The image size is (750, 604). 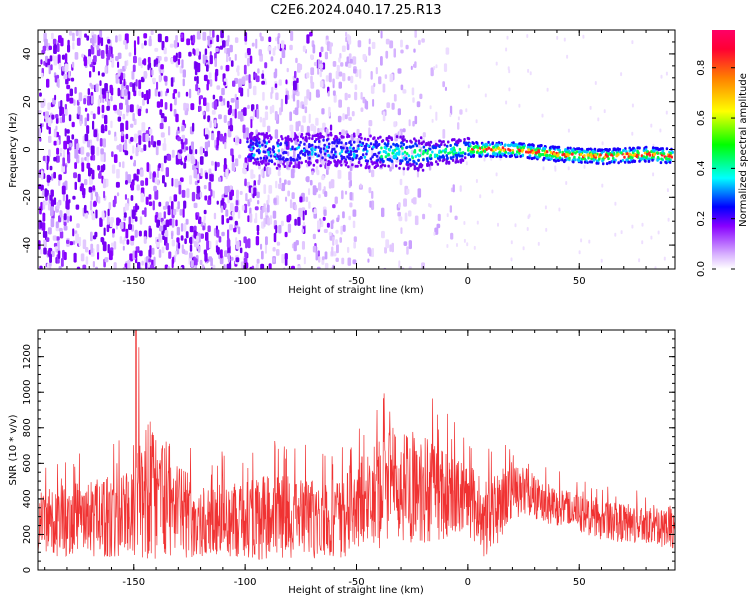 What do you see at coordinates (13, 449) in the screenshot?
I see `snr-ylabel: SNR (10 * v/v)` at bounding box center [13, 449].